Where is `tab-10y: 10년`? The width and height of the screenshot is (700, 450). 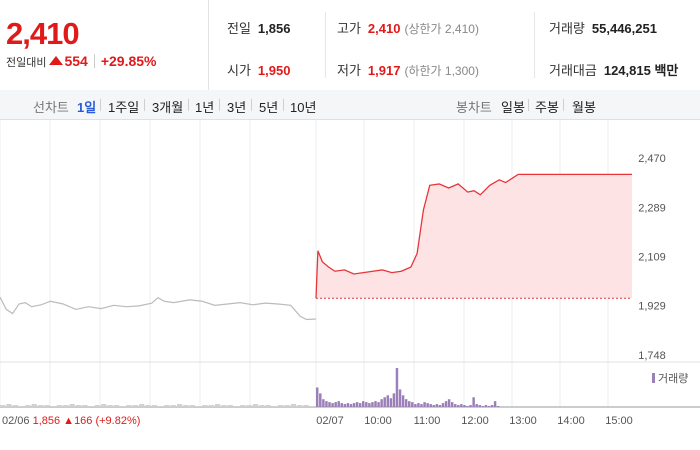 tab-10y: 10년 is located at coordinates (303, 107).